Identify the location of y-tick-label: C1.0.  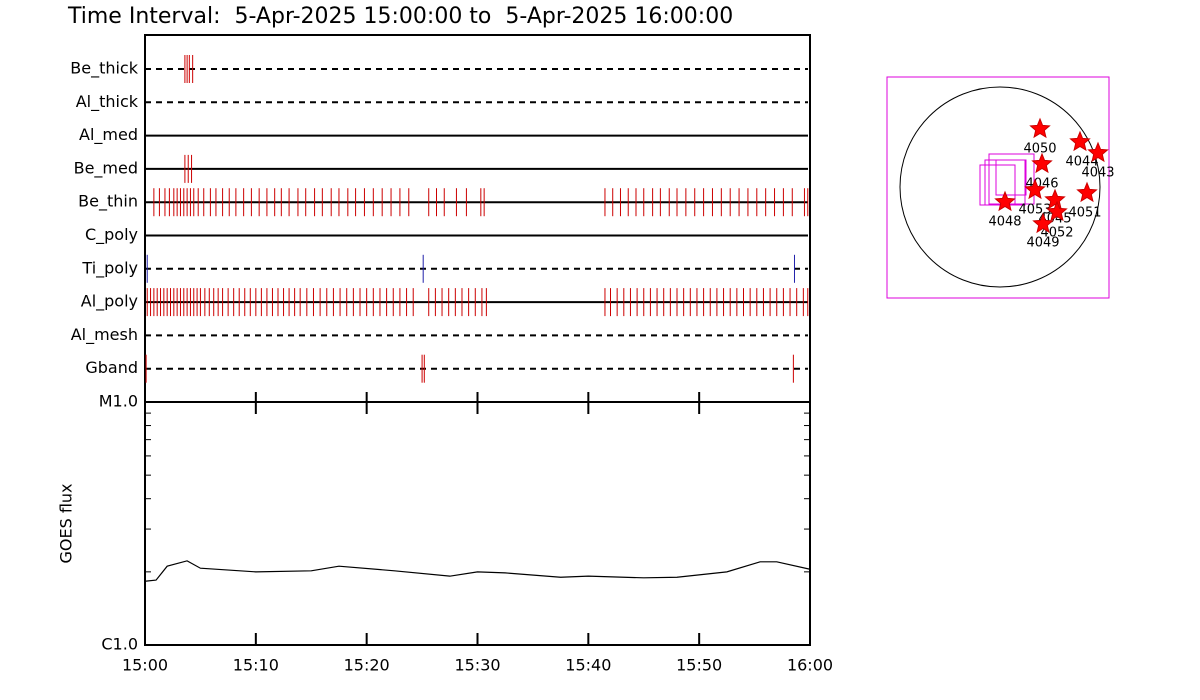
(119, 644).